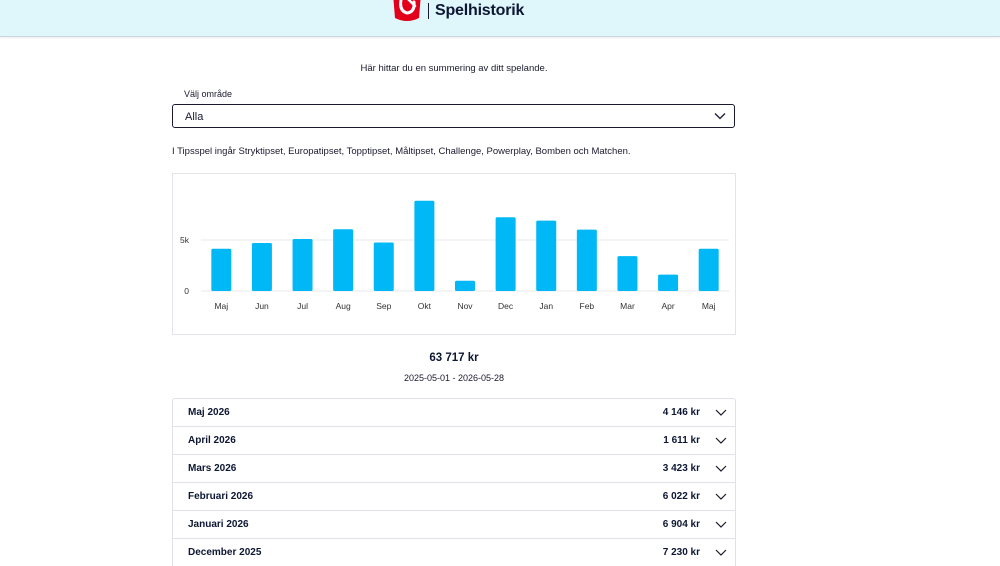 The height and width of the screenshot is (566, 1000). I want to click on area-select-value: Alla, so click(194, 117).